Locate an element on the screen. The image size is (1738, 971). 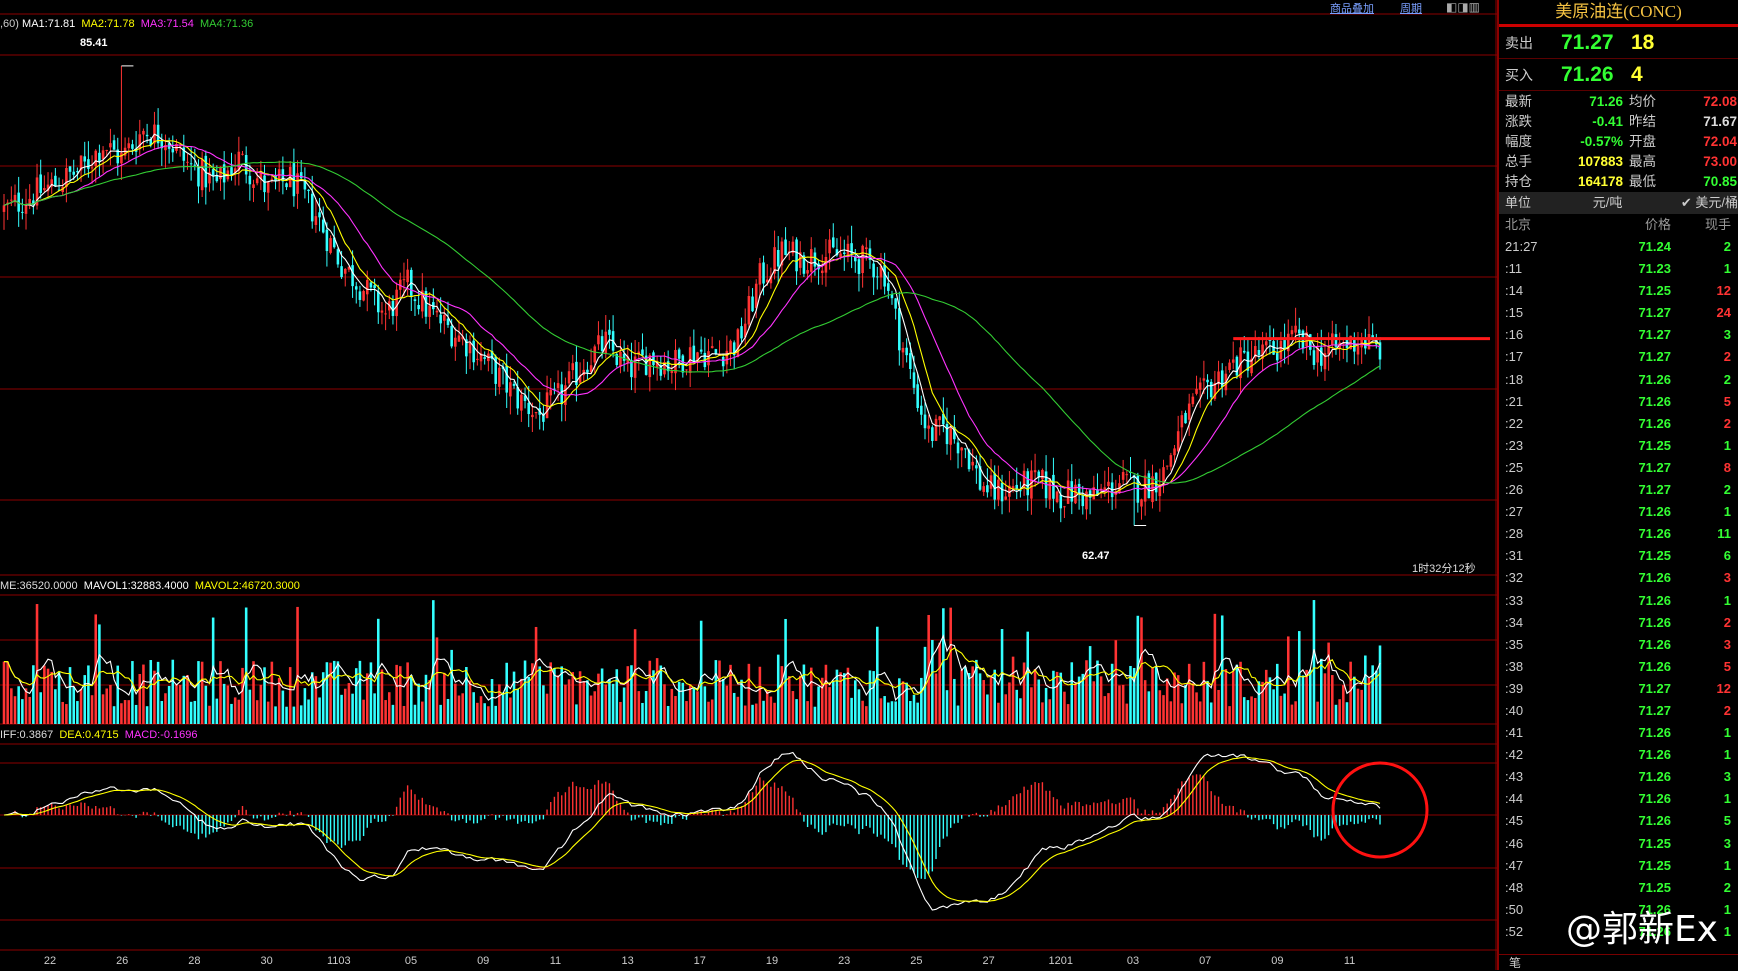
tick-time: :14 is located at coordinates (1514, 291).